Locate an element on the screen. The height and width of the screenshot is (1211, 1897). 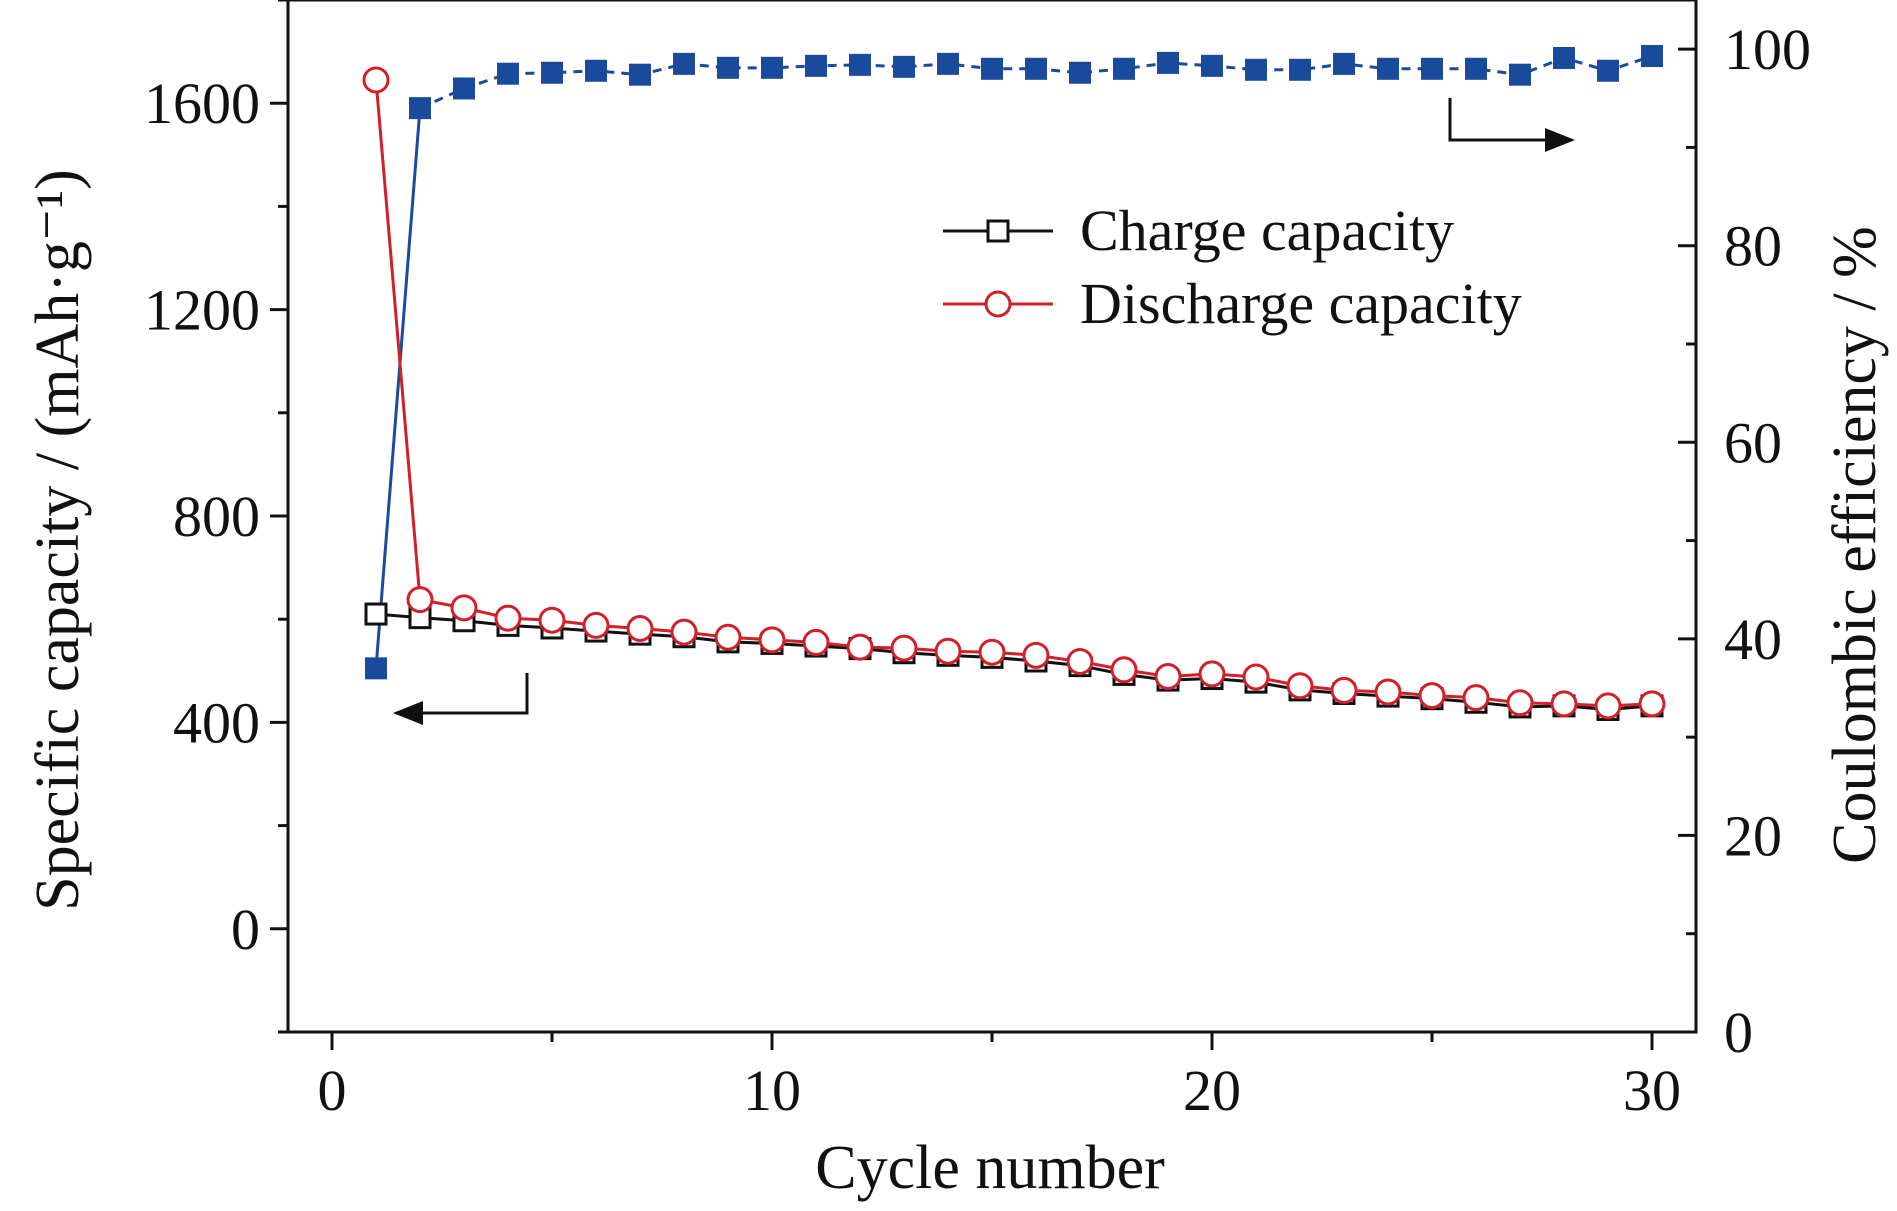
y-left-tick-label: 1200 is located at coordinates (202, 310).